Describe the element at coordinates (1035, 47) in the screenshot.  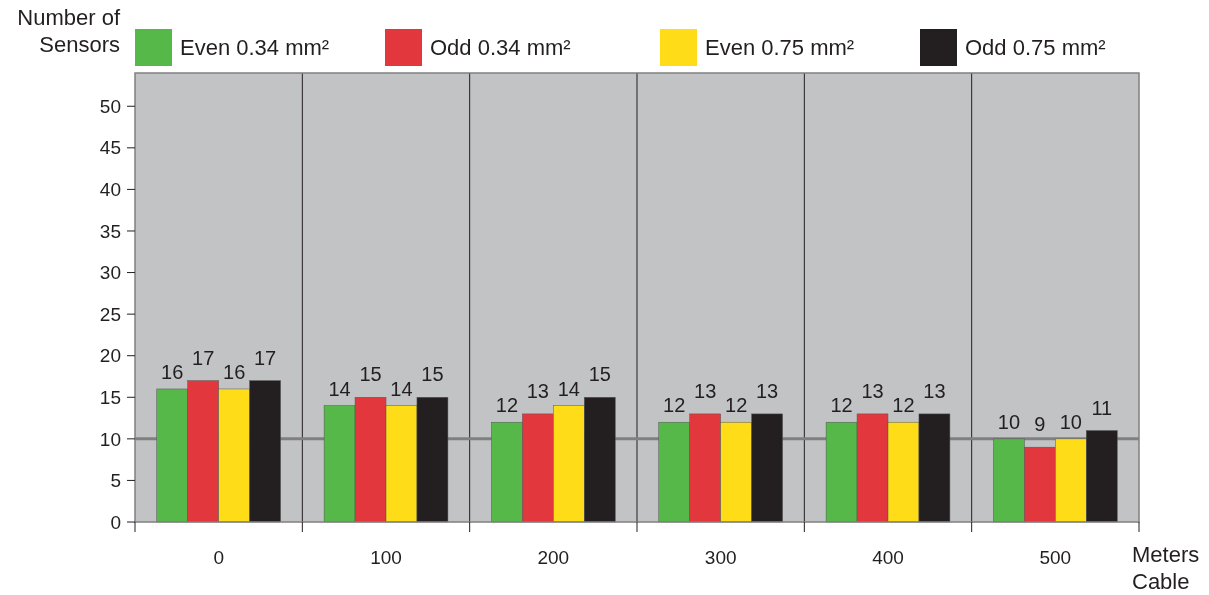
I see `legend-label: Odd 0.75 mm²` at that location.